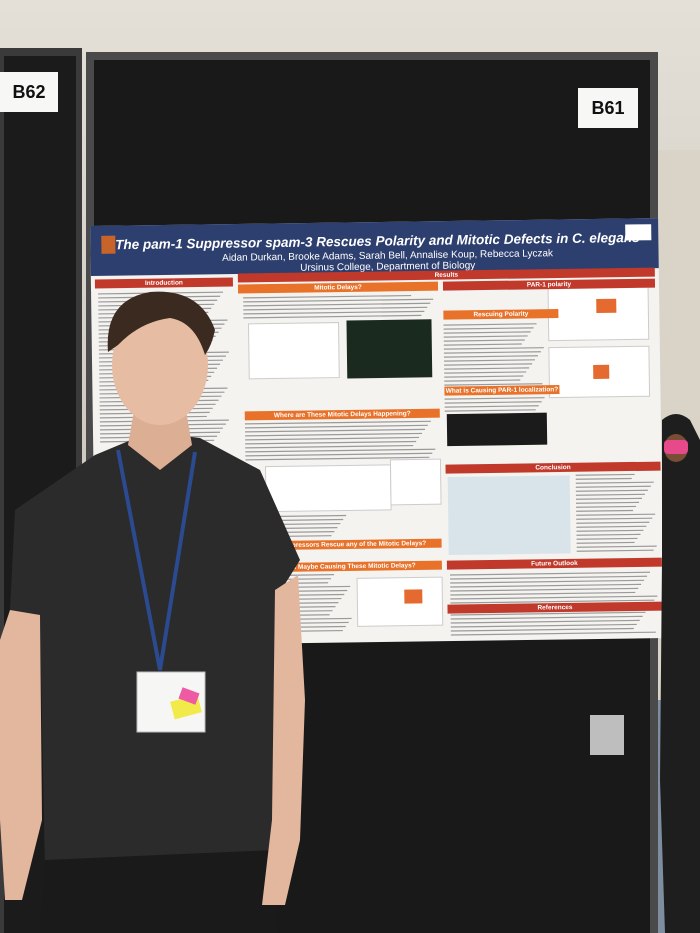 The height and width of the screenshot is (933, 700). I want to click on sticker, so click(189, 696).